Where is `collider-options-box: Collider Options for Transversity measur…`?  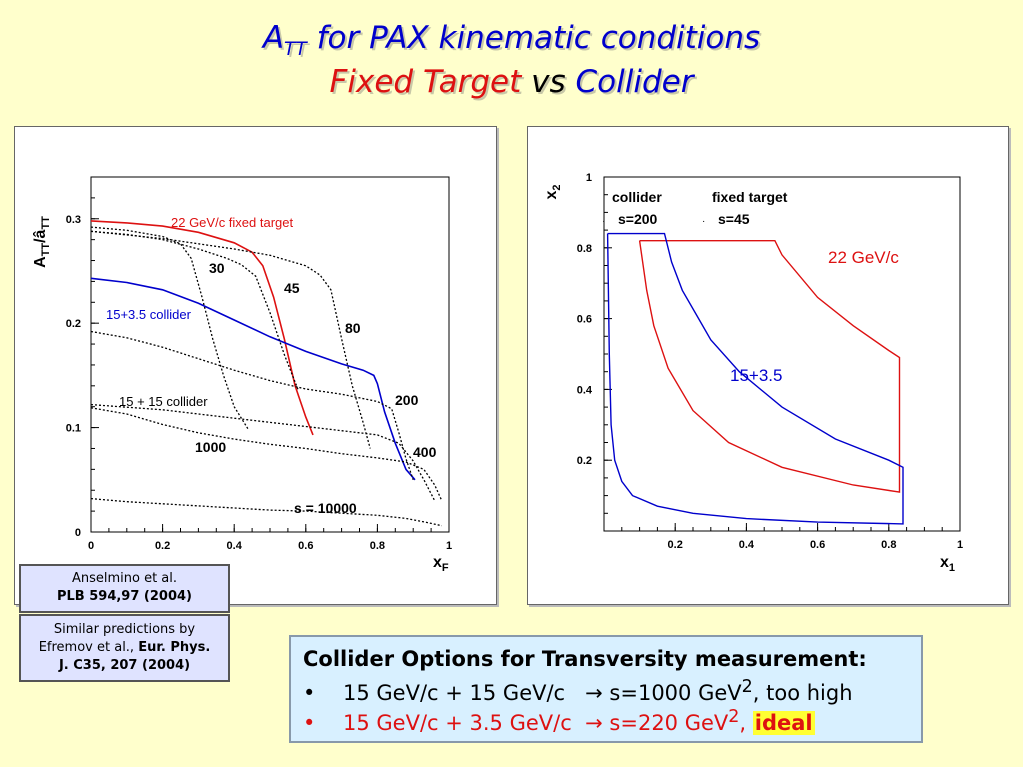
collider-options-box: Collider Options for Transversity measur… is located at coordinates (606, 689).